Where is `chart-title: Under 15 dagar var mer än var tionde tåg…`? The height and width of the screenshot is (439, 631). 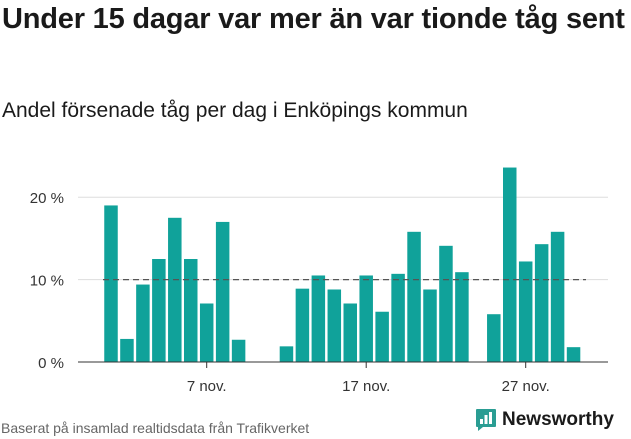 chart-title: Under 15 dagar var mer än var tionde tåg… is located at coordinates (313, 19).